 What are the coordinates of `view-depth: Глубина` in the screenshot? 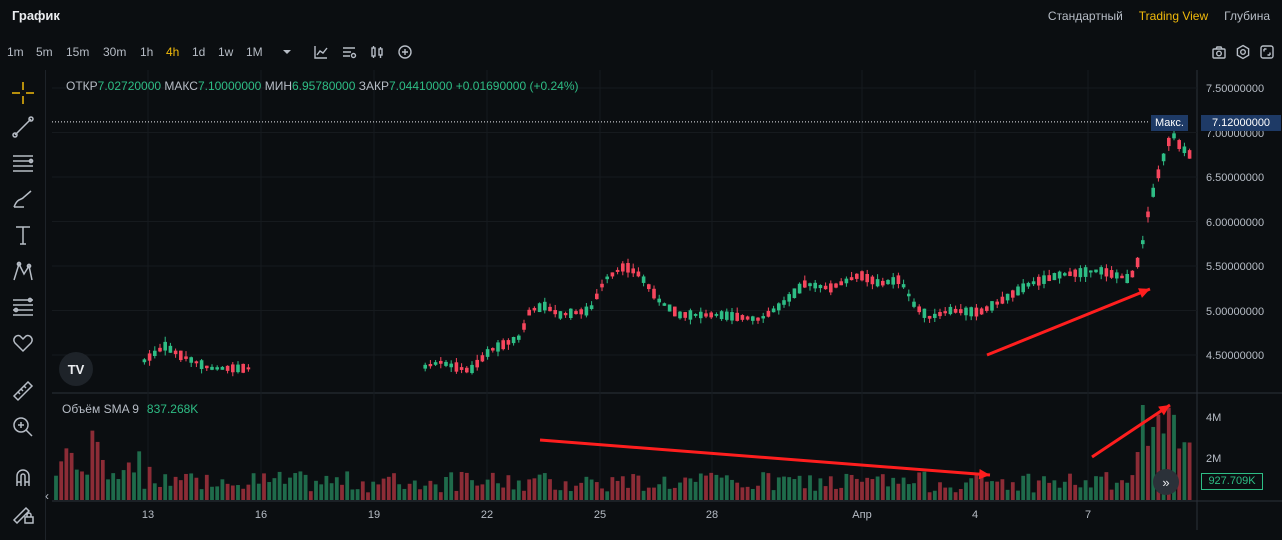 It's located at (1247, 16).